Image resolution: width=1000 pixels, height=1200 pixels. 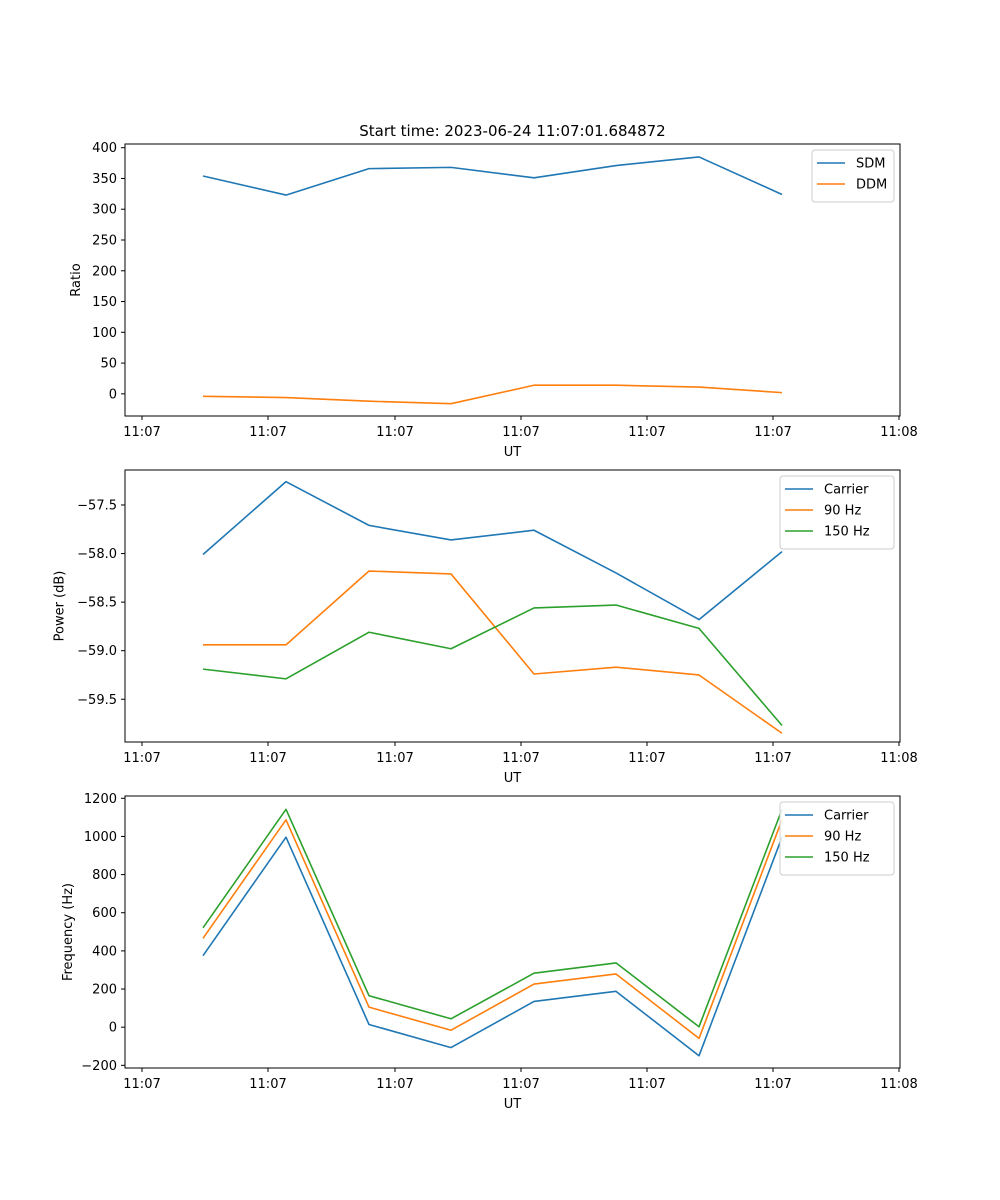 I want to click on y-tick-label: 600, so click(x=104, y=913).